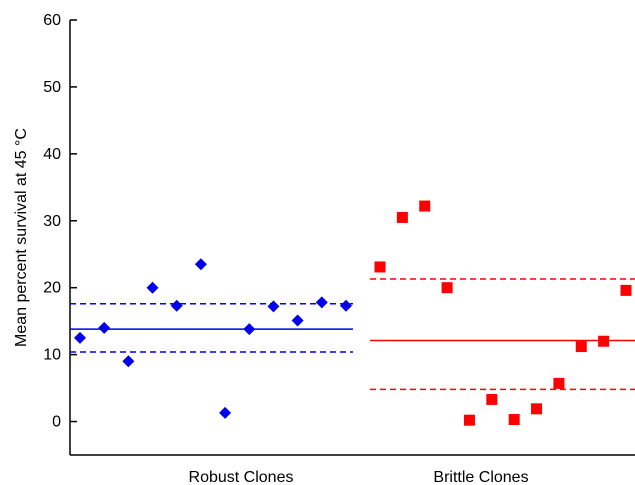 Image resolution: width=635 pixels, height=485 pixels. Describe the element at coordinates (480, 477) in the screenshot. I see `category-label-brittle: Brittle Clones` at that location.